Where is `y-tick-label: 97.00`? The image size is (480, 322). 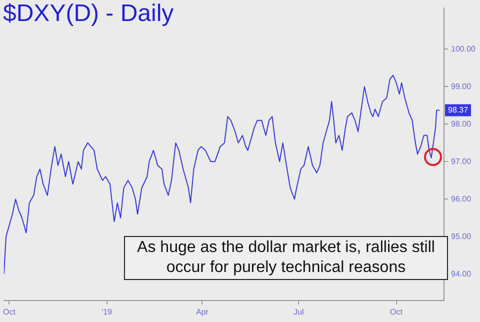 y-tick-label: 97.00 is located at coordinates (461, 161).